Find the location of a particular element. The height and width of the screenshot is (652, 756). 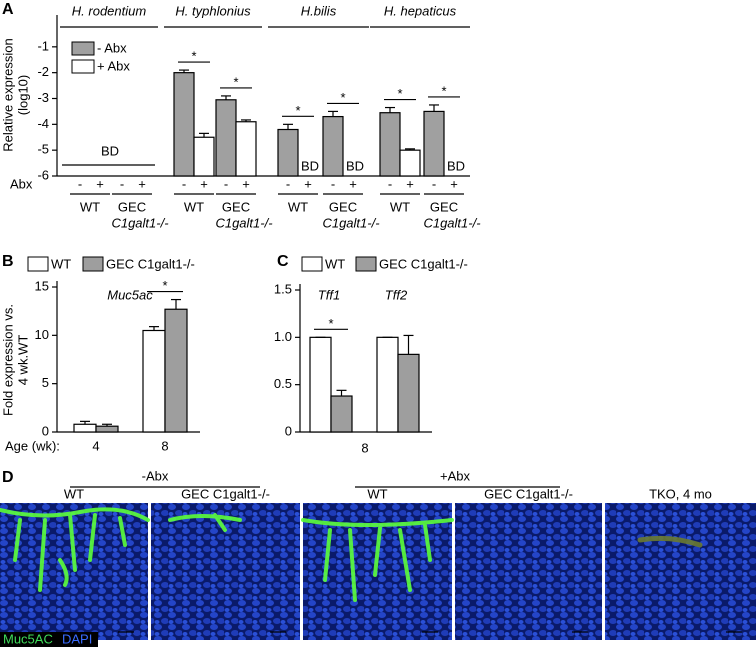

micrograph-label: GEC C1galt1-/- is located at coordinates (528, 493).